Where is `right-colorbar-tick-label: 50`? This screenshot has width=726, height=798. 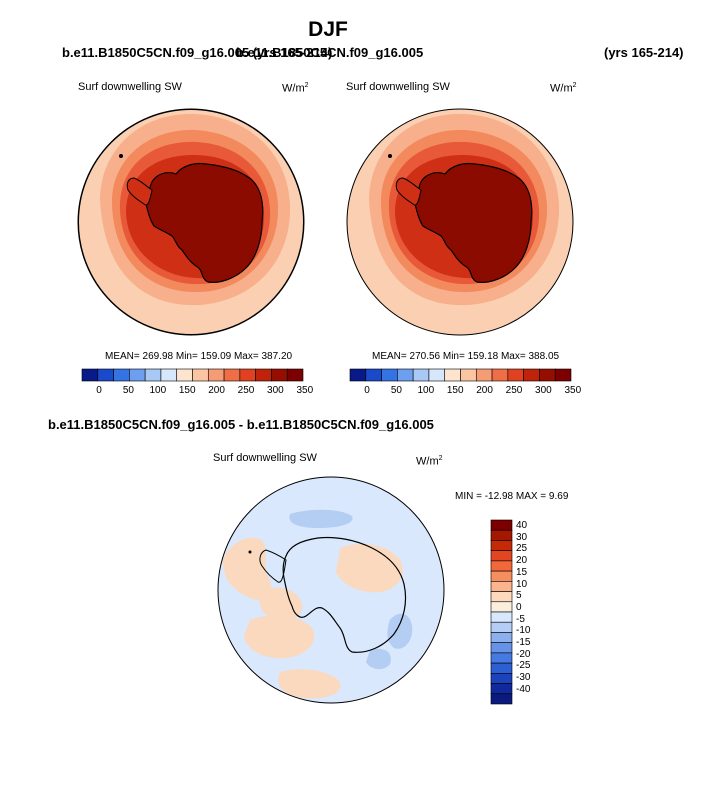 right-colorbar-tick-label: 50 is located at coordinates (396, 390).